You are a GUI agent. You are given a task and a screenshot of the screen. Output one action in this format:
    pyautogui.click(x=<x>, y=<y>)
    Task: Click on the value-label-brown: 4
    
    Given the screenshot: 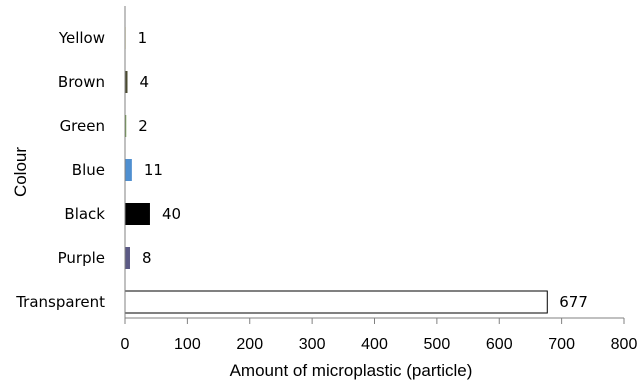 What is the action you would take?
    pyautogui.click(x=144, y=82)
    